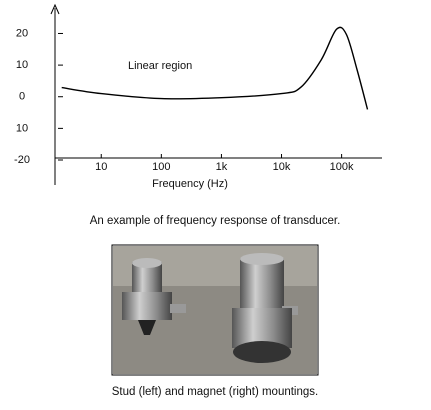  Describe the element at coordinates (101, 167) in the screenshot. I see `x-tick-label: 10` at that location.